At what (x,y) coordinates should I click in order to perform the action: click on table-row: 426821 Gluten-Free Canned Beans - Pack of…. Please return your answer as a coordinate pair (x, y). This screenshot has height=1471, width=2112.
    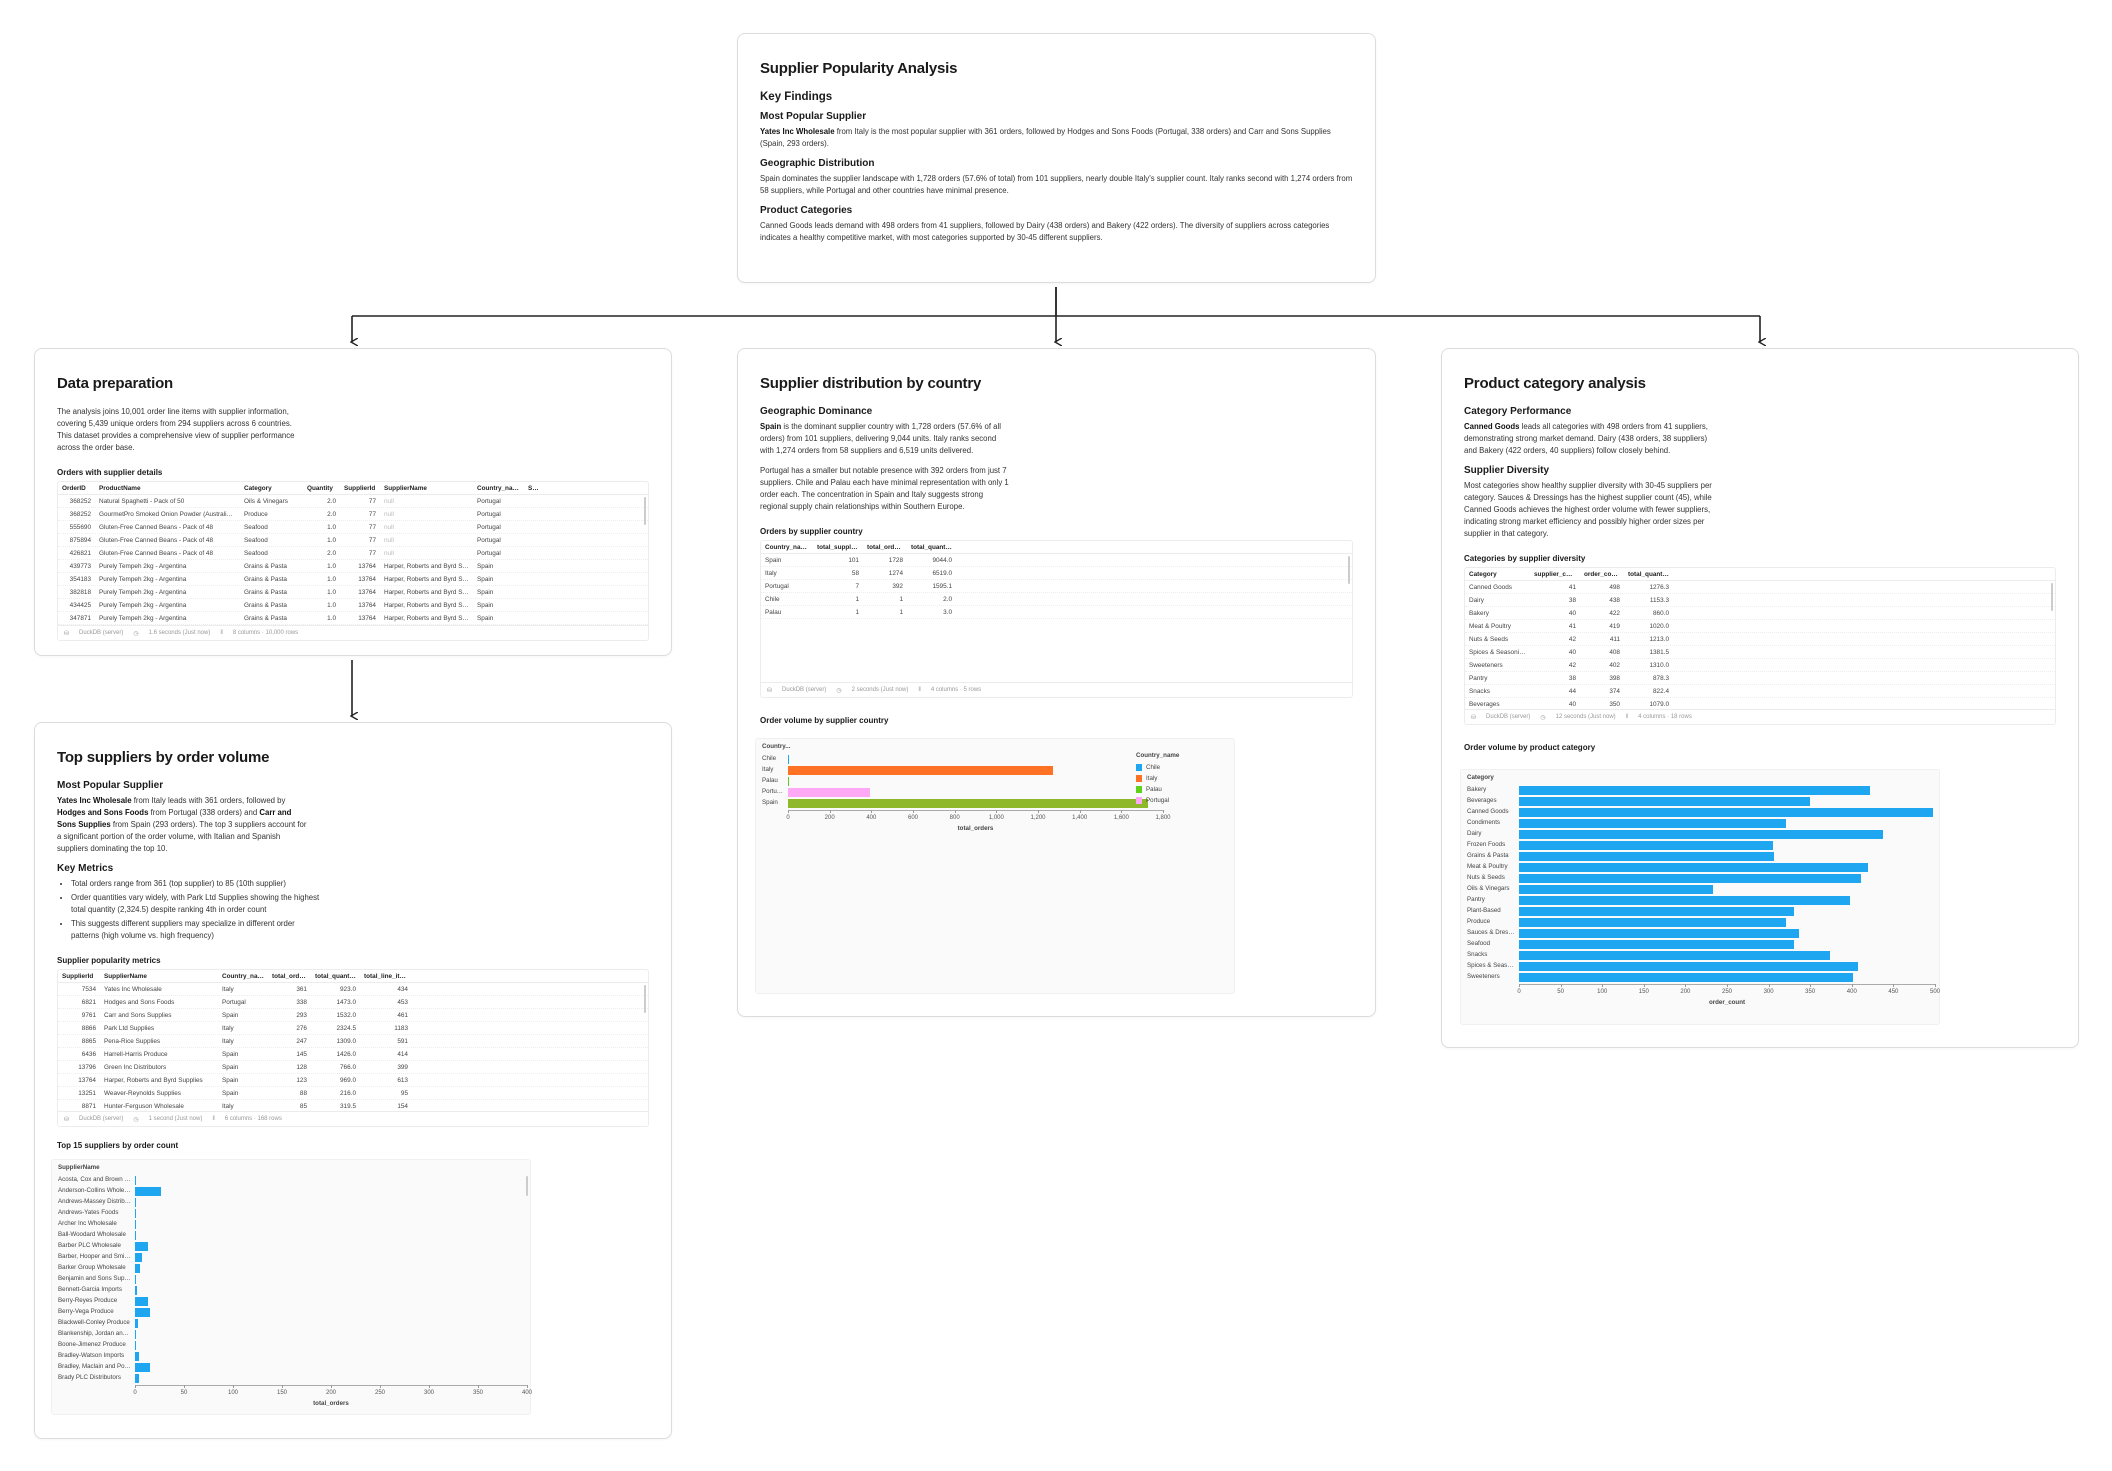
    Looking at the image, I should click on (353, 553).